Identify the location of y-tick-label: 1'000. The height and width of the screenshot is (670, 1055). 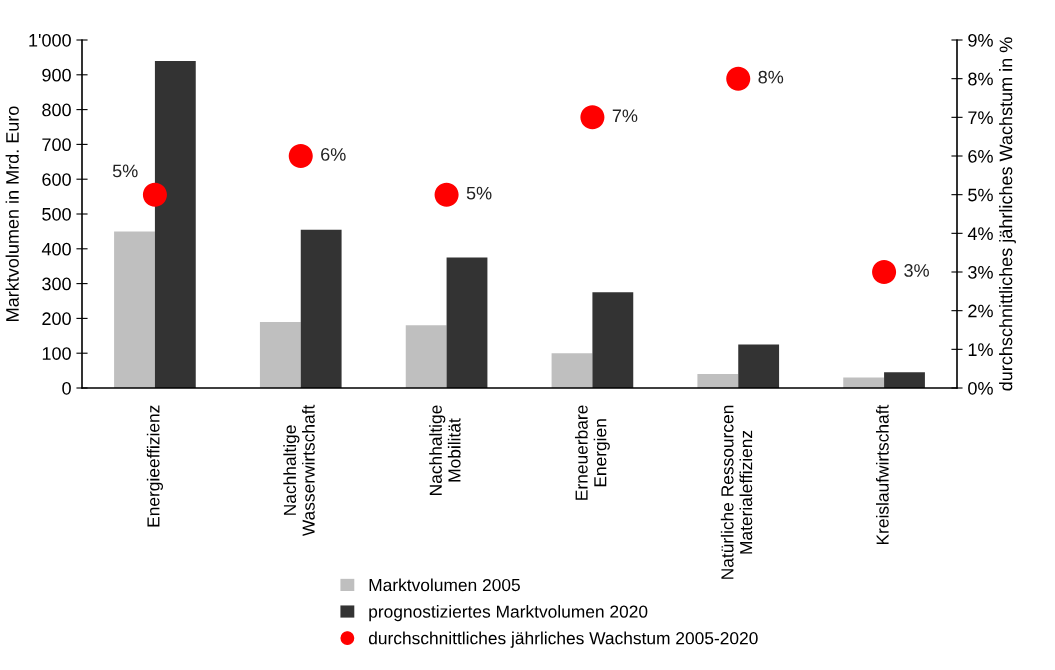
(50, 40).